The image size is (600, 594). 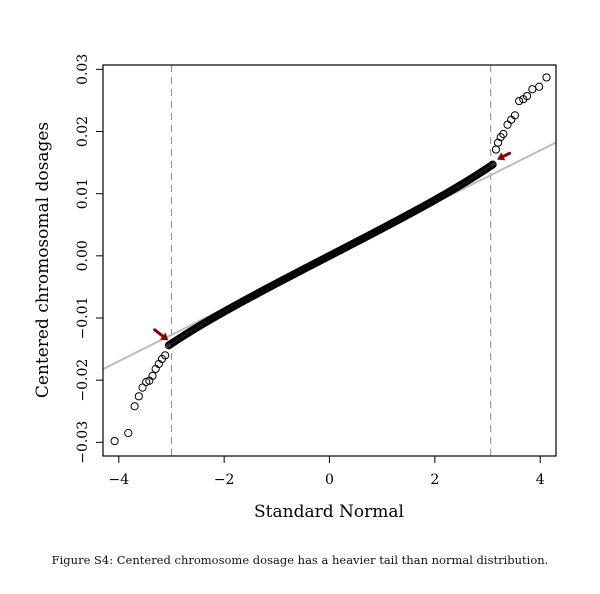 I want to click on x-tick-label: −4, so click(x=118, y=480).